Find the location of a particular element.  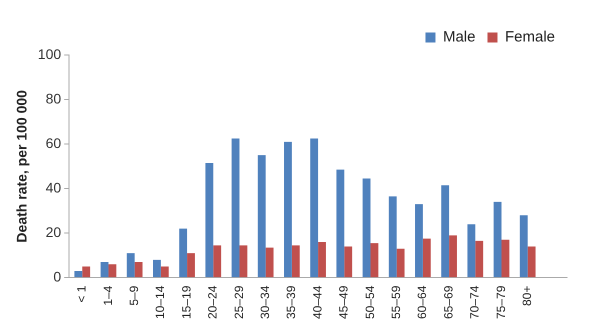

y-tick-label: 60 is located at coordinates (54, 142).